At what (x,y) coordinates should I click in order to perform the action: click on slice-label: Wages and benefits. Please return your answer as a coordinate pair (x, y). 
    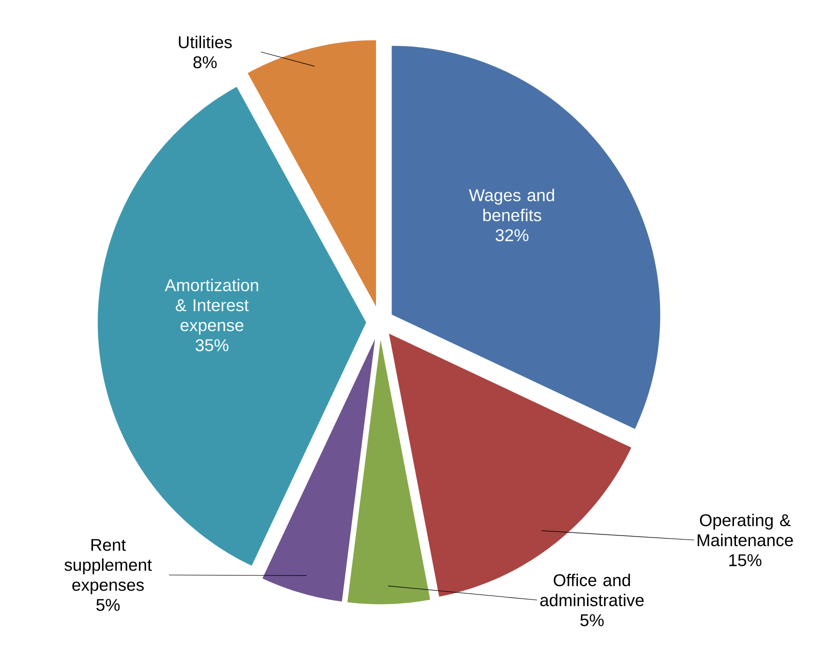
    Looking at the image, I should click on (511, 205).